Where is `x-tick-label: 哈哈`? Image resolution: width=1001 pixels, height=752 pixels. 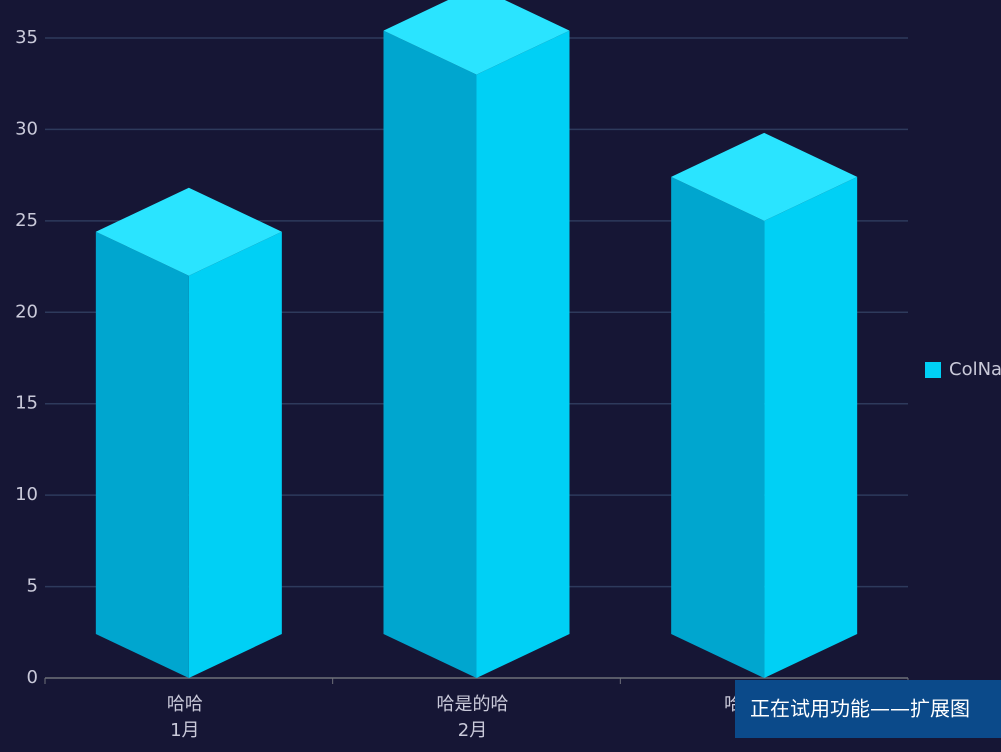
x-tick-label: 哈哈 is located at coordinates (185, 704).